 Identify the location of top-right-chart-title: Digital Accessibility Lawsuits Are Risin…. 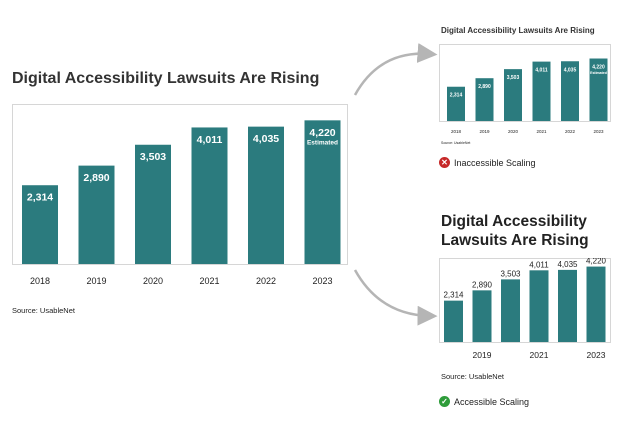
(518, 30).